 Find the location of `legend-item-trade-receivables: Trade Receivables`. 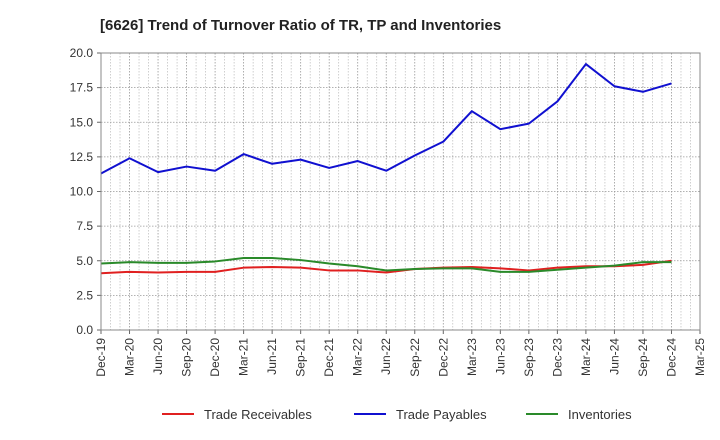

legend-item-trade-receivables: Trade Receivables is located at coordinates (237, 414).